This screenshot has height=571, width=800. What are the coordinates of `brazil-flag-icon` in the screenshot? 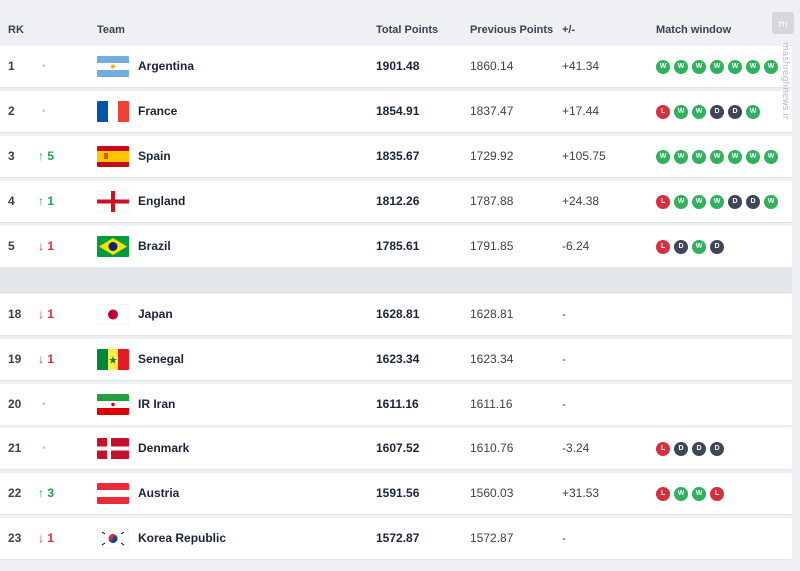 It's located at (113, 246).